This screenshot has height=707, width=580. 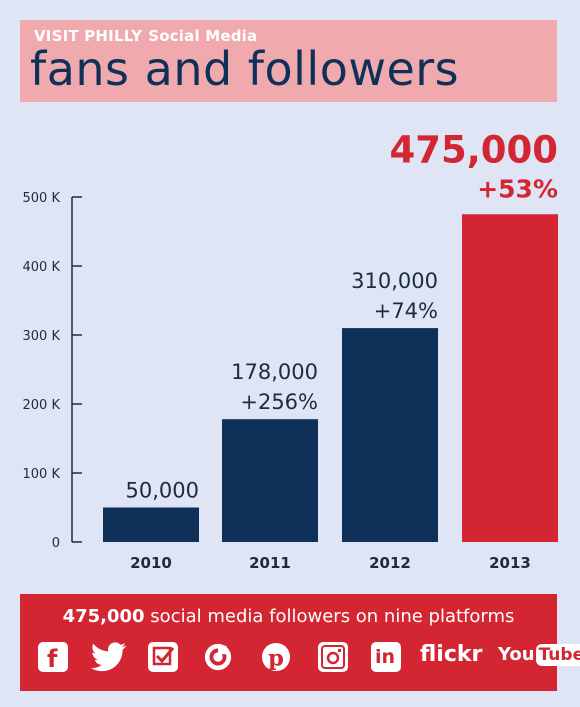 What do you see at coordinates (406, 311) in the screenshot?
I see `data-label-change: +74%` at bounding box center [406, 311].